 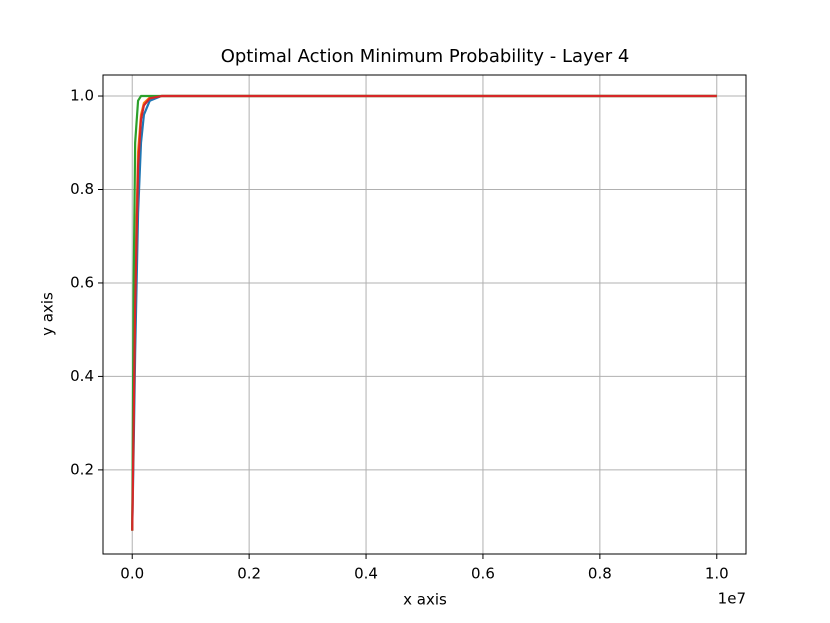 I want to click on y-axis-label: y axis, so click(x=48, y=314).